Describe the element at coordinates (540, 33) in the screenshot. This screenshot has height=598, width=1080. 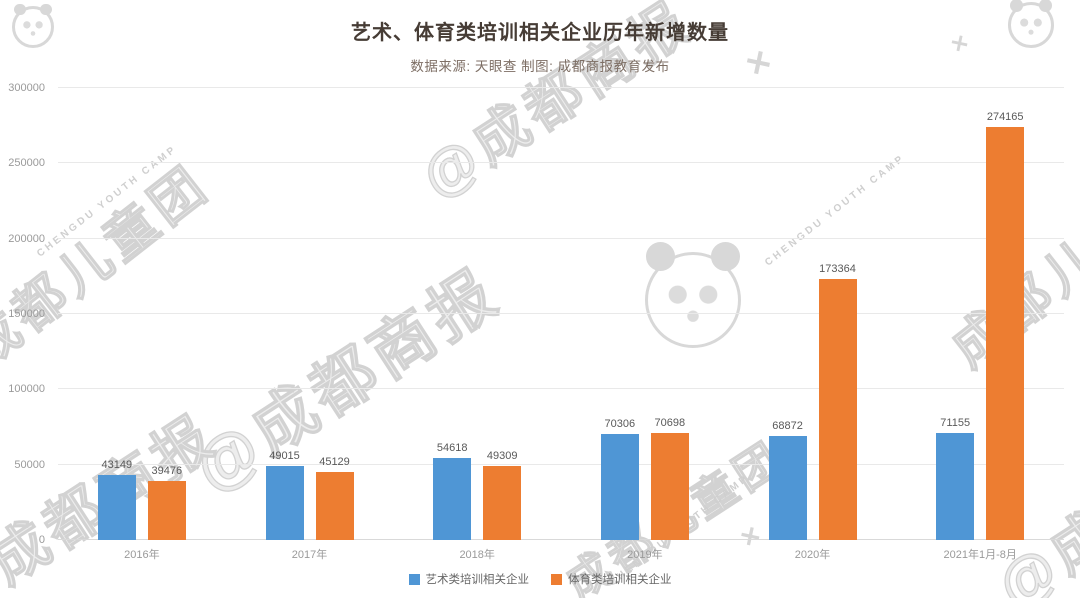
I see `chart-title: 艺术、体育类培训相关企业历年新增数量` at that location.